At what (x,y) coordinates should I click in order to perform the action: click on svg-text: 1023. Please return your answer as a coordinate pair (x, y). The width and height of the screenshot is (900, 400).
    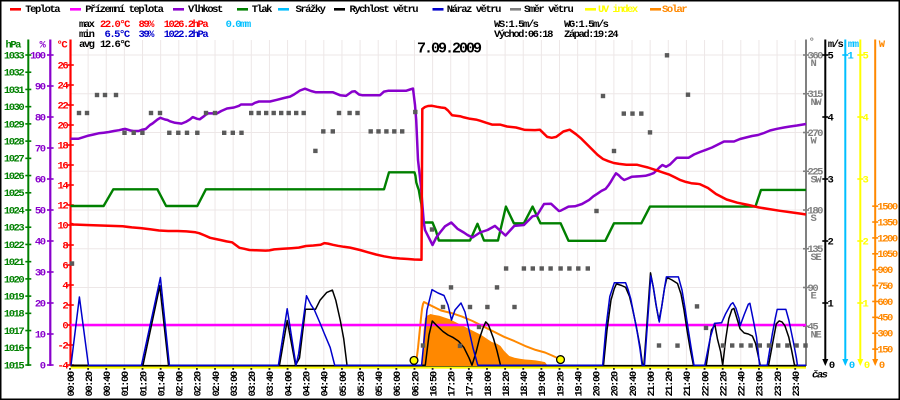
    Looking at the image, I should click on (14, 229).